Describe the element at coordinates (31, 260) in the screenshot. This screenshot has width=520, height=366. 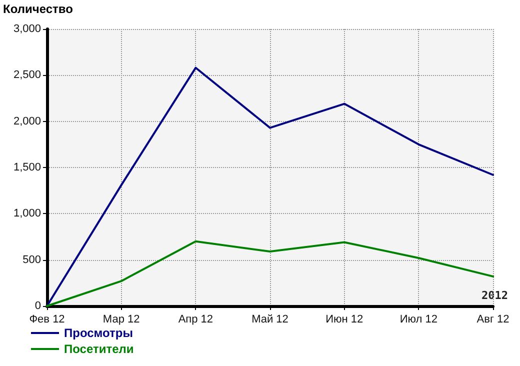
I see `y-tick-label: 500` at that location.